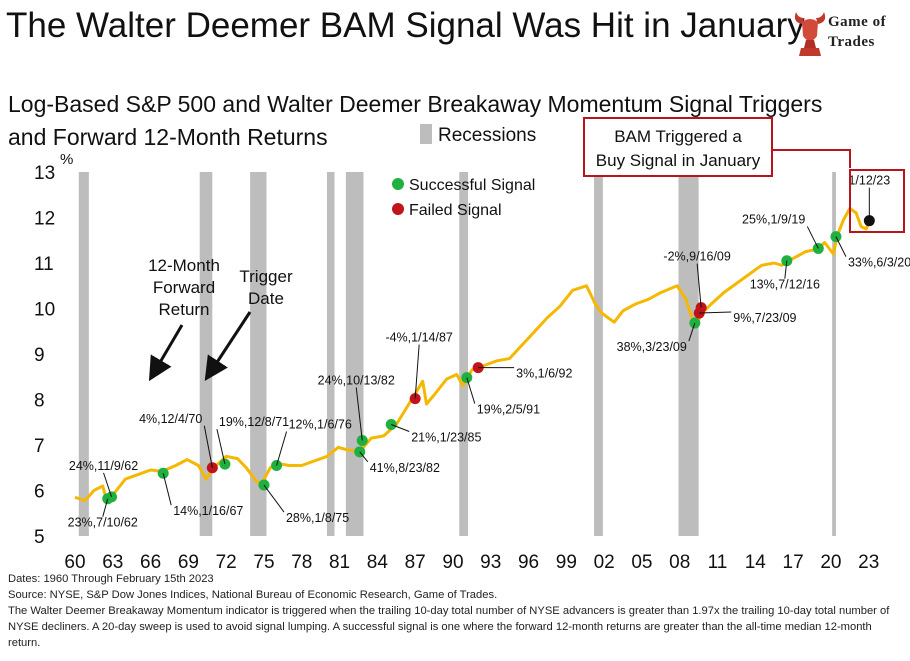 The width and height of the screenshot is (910, 661). I want to click on x-tick-label: 69, so click(188, 562).